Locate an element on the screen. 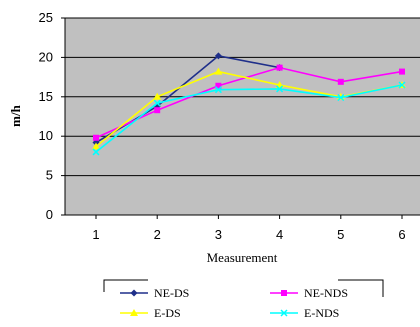  legend-marker-ne-nds is located at coordinates (284, 293).